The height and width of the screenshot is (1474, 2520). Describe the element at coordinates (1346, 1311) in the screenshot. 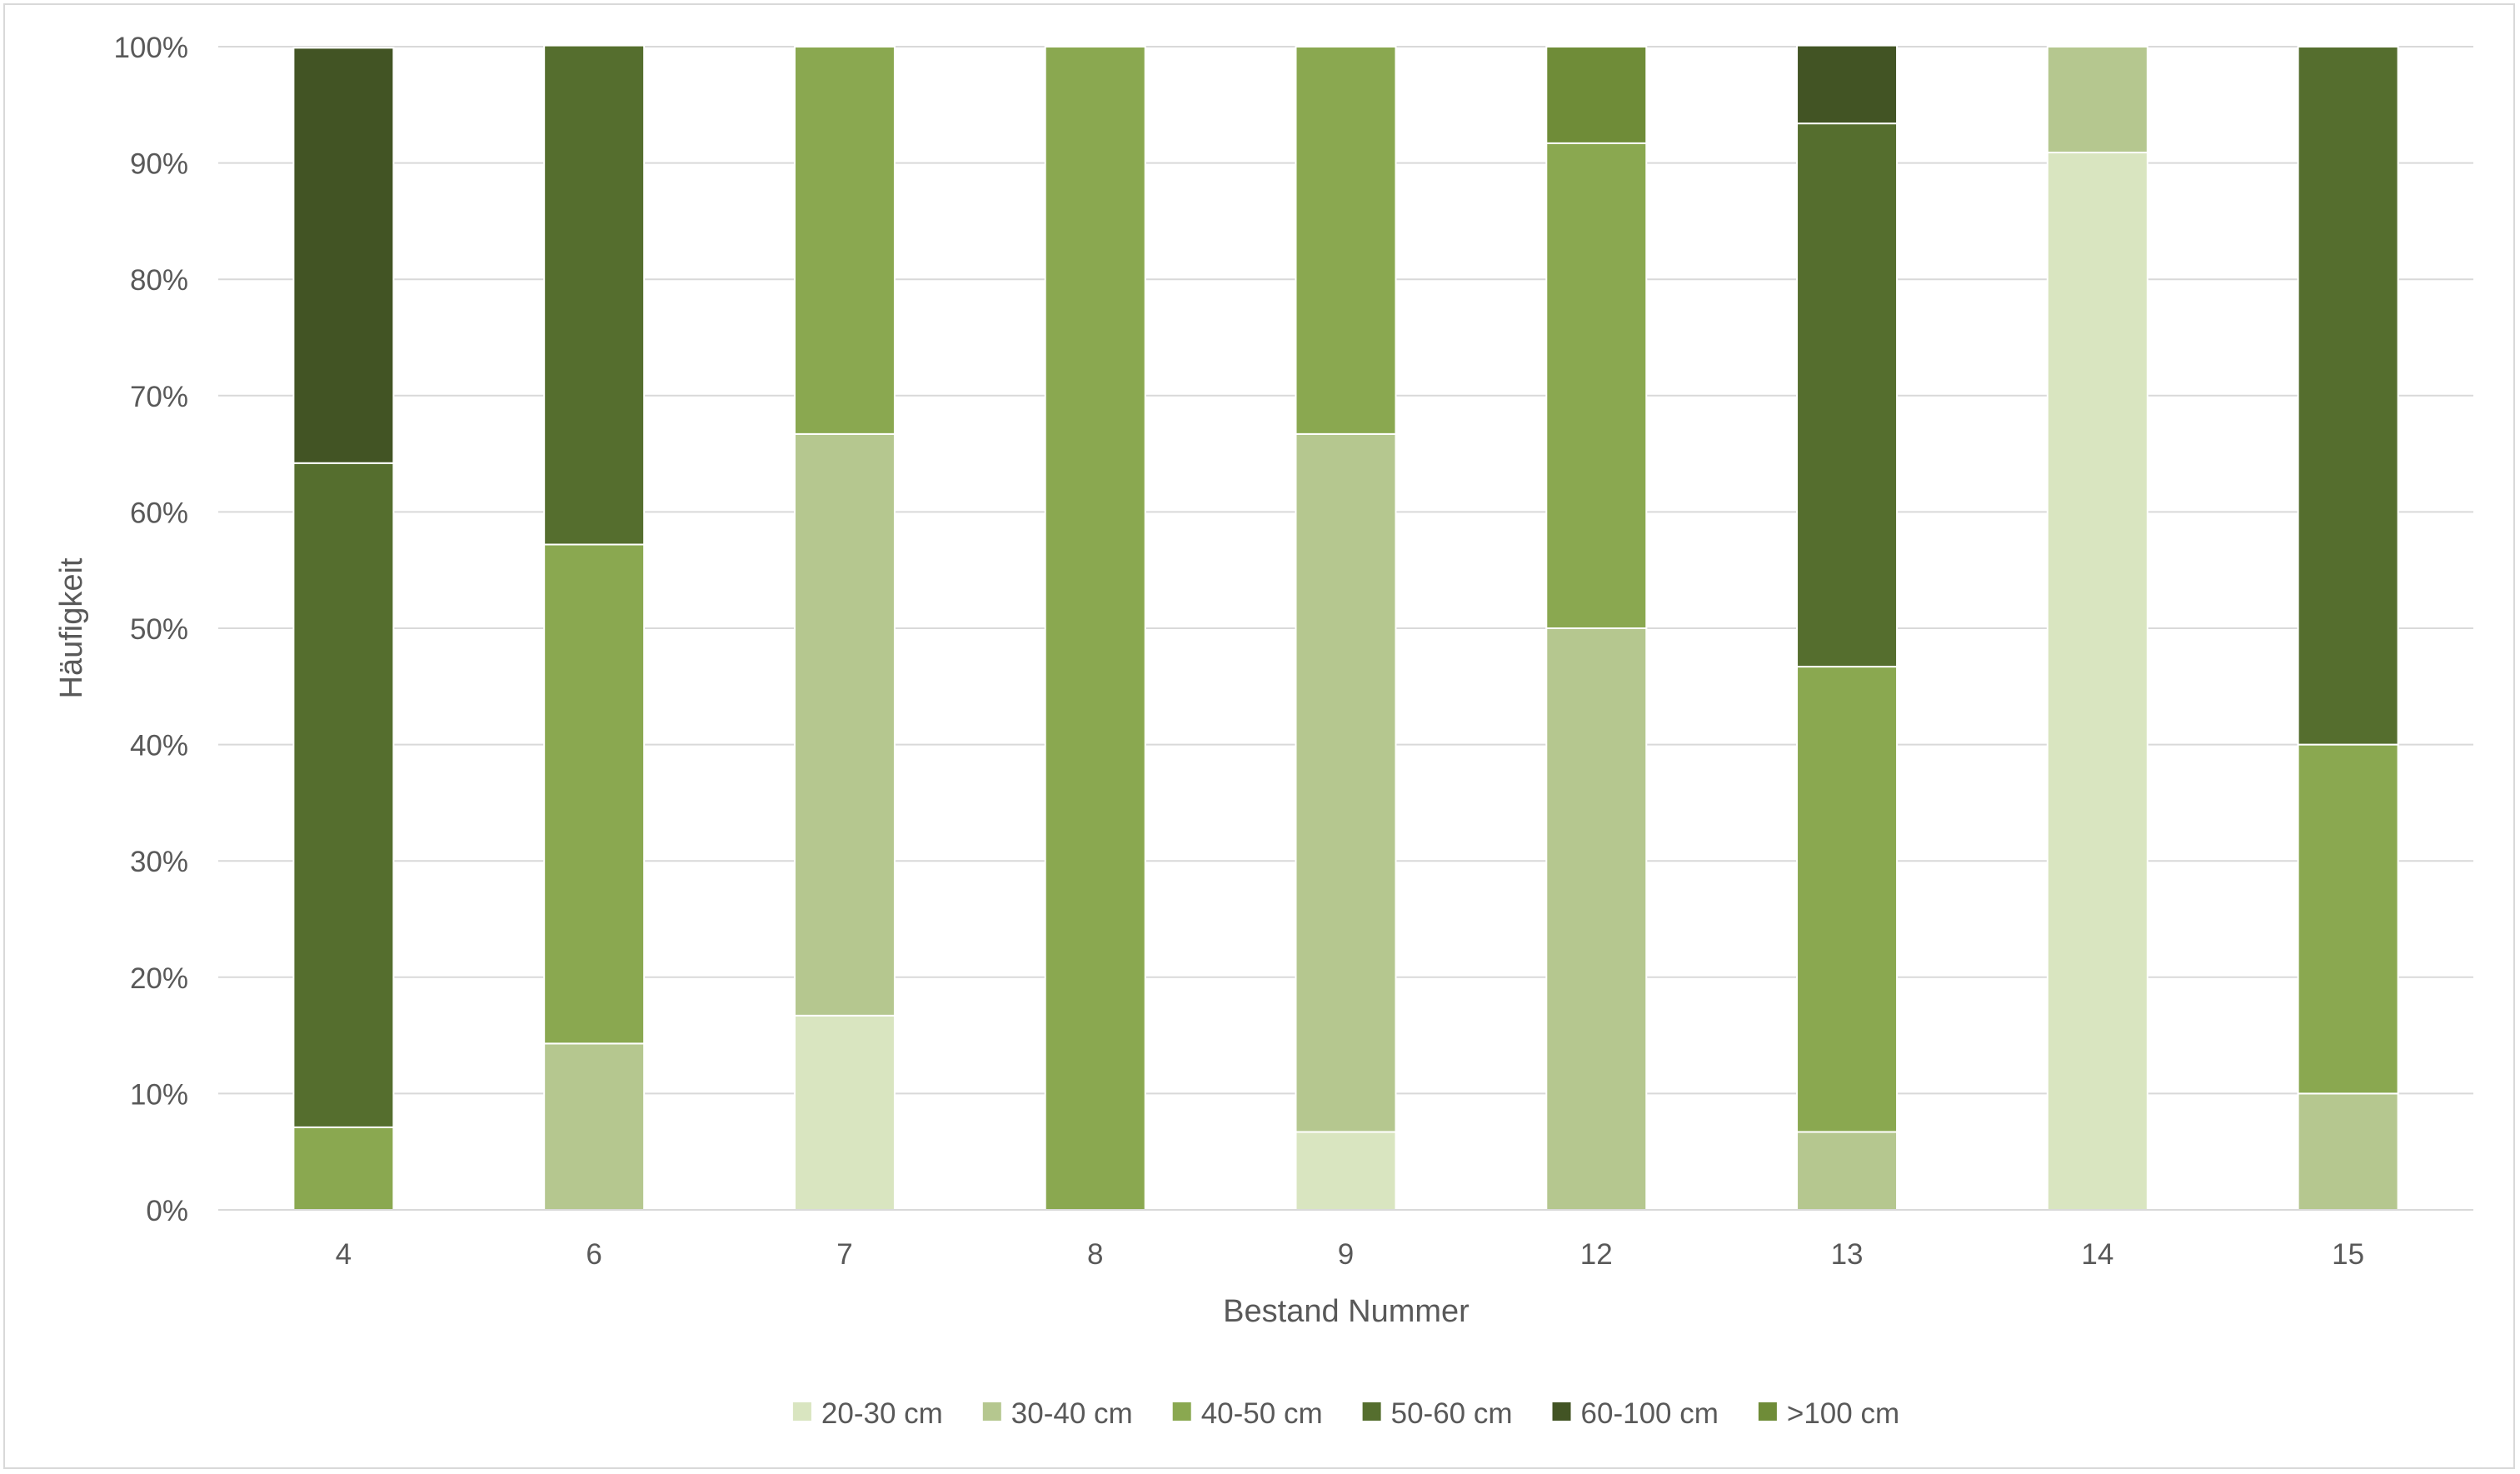

I see `x-axis-title: Bestand Nummer` at that location.